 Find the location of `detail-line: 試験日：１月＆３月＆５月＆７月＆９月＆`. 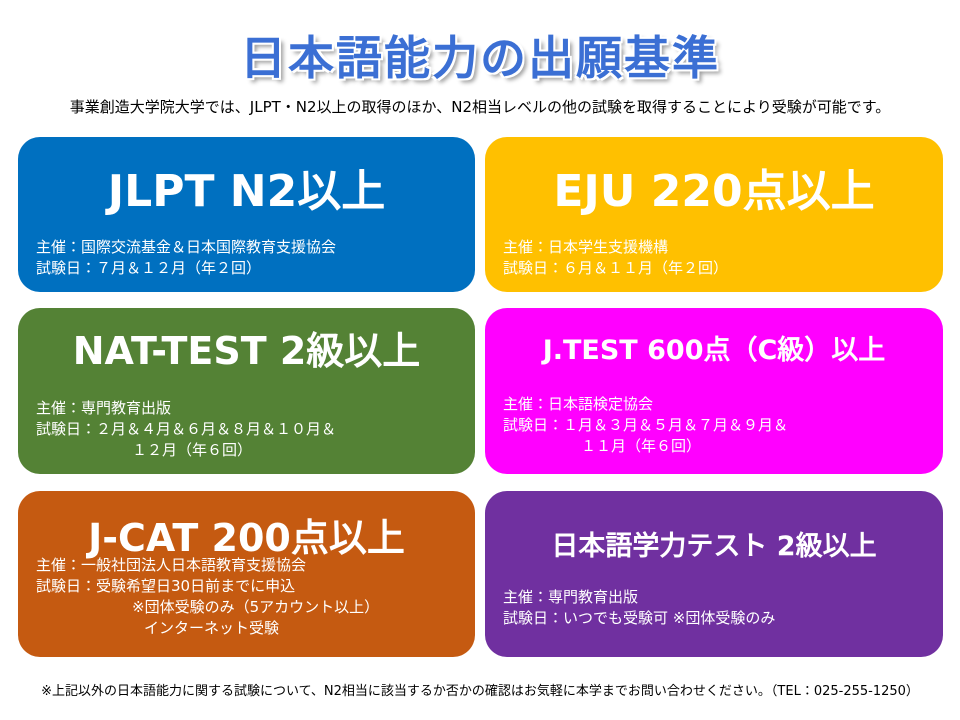

detail-line: 試験日：１月＆３月＆５月＆７月＆９月＆ is located at coordinates (646, 425).